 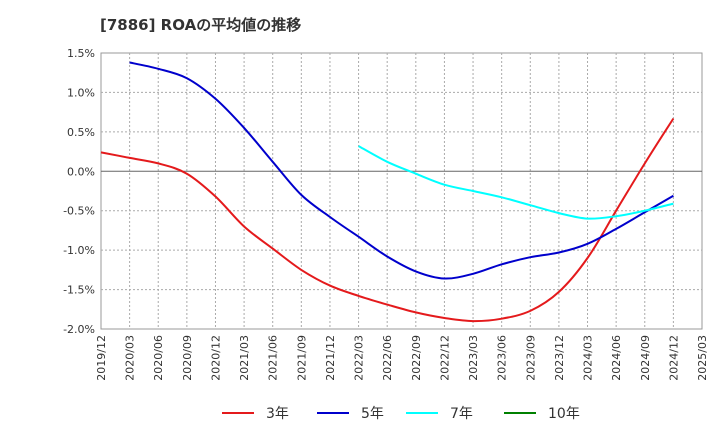 What do you see at coordinates (277, 414) in the screenshot?
I see `legend-label-0: 3年` at bounding box center [277, 414].